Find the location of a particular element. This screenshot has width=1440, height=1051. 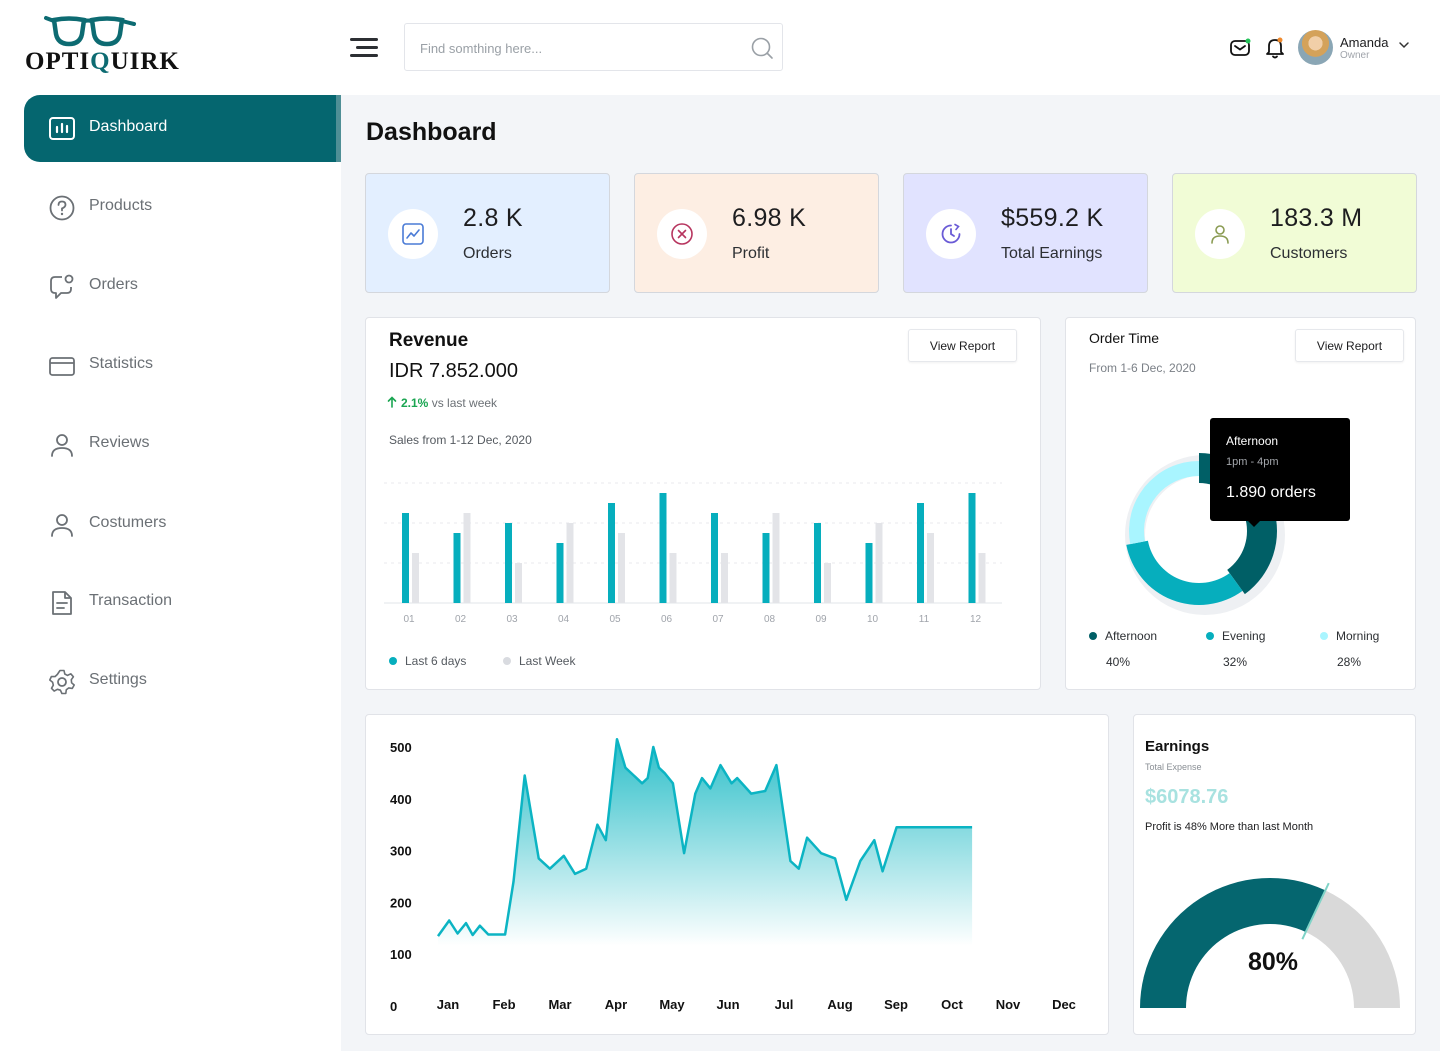

x-tick-label: 04 is located at coordinates (564, 619).